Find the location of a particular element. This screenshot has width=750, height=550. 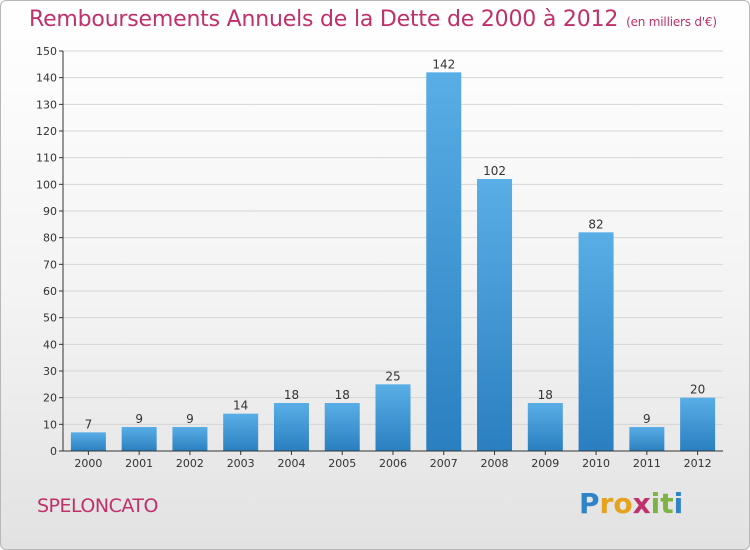

commune-name: SPELONCATO is located at coordinates (97, 506).